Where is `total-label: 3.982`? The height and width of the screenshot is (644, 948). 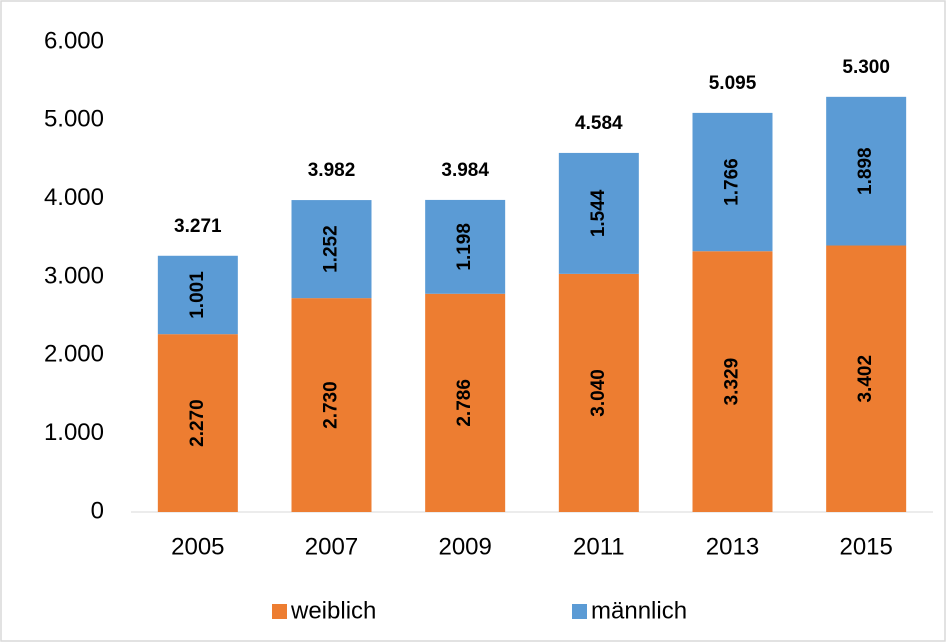 total-label: 3.982 is located at coordinates (332, 170).